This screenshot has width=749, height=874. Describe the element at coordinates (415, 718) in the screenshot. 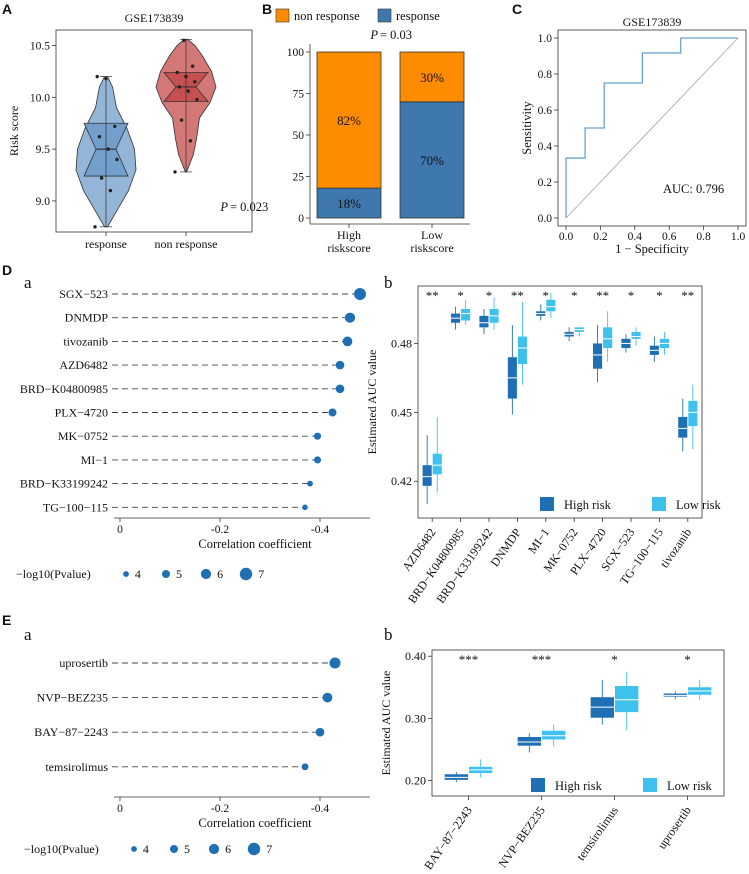

I see `y-tick-label: 0.30` at that location.